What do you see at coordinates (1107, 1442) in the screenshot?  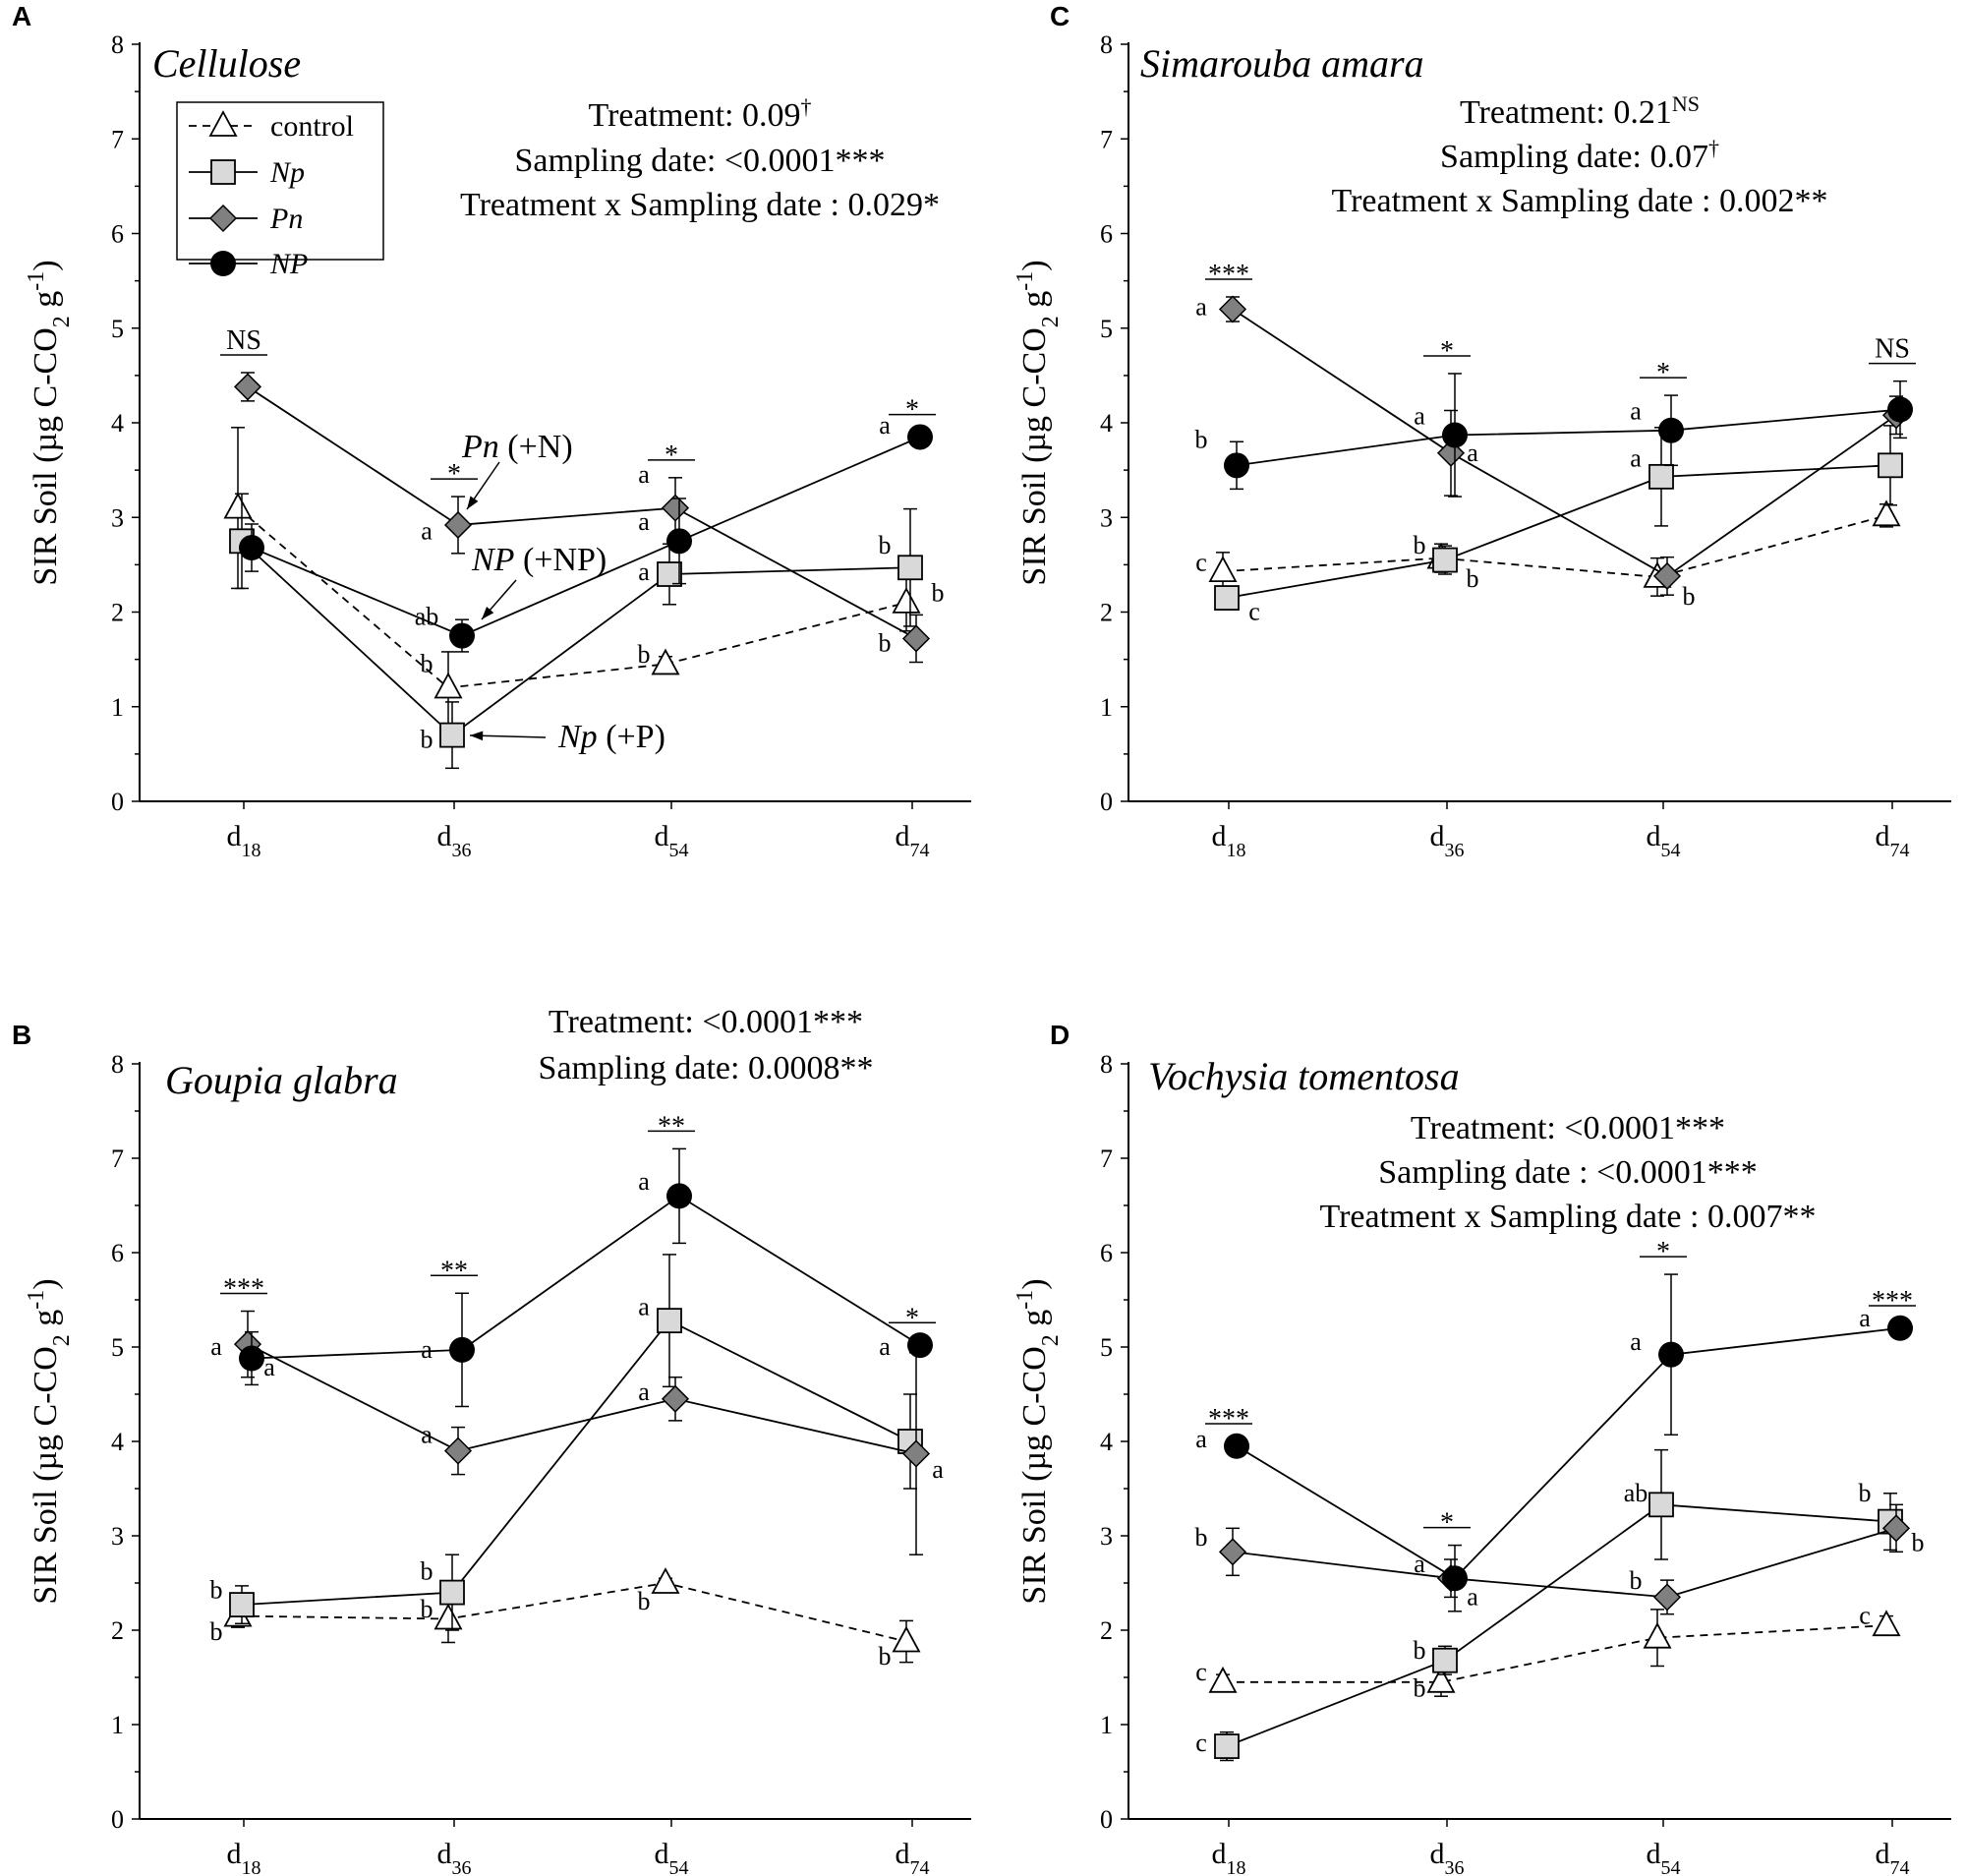 I see `y-tick-label: 4` at bounding box center [1107, 1442].